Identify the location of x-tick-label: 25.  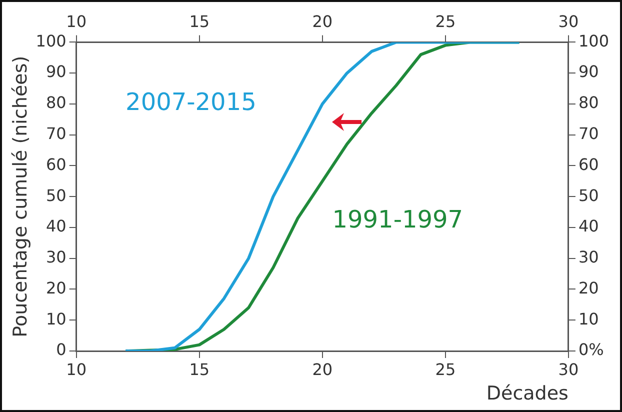
(445, 369).